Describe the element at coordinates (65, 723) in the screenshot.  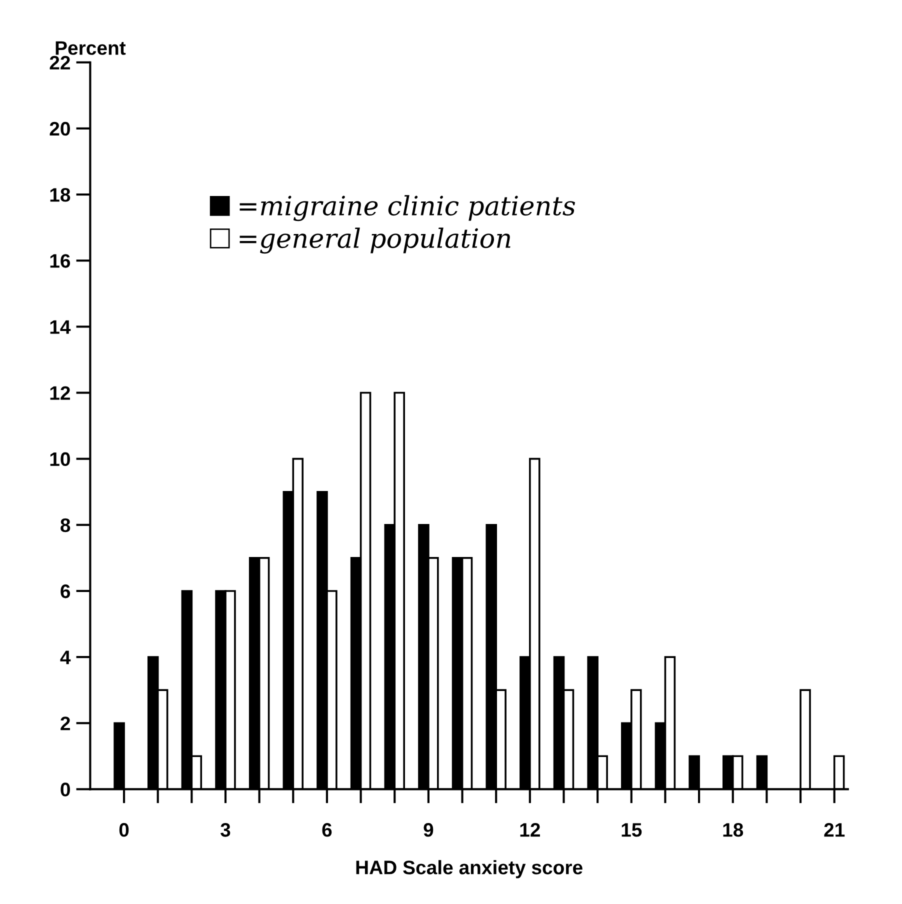
I see `y-tick-label: 2` at that location.